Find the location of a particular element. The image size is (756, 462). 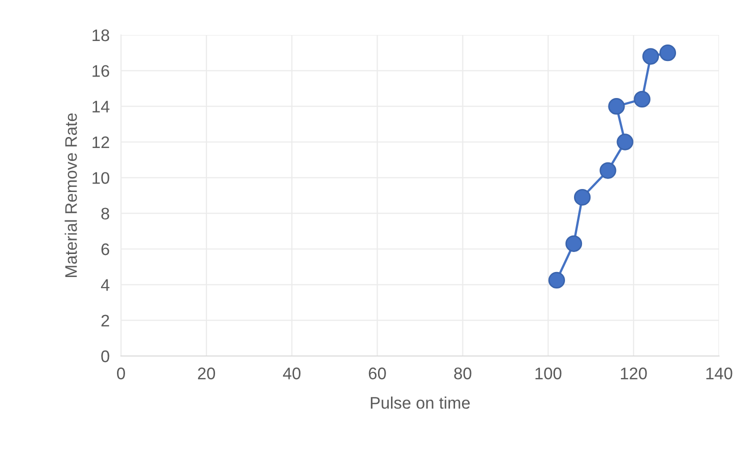

y-tick-label: 18 is located at coordinates (101, 35).